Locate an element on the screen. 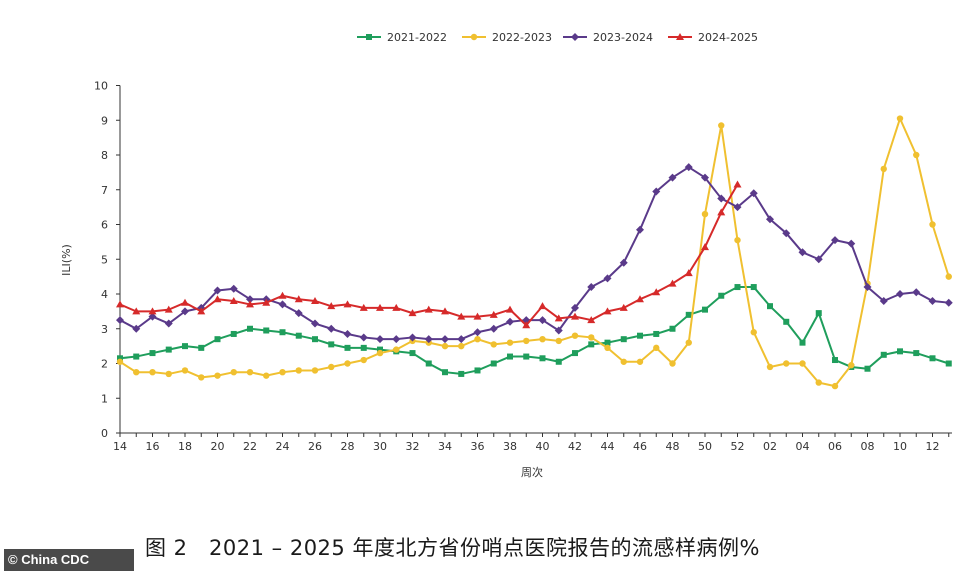 The width and height of the screenshot is (979, 574). figure-caption: 图 2 2021 – 2025 年度北方省份哨点医院报告的流感样病例% is located at coordinates (452, 548).